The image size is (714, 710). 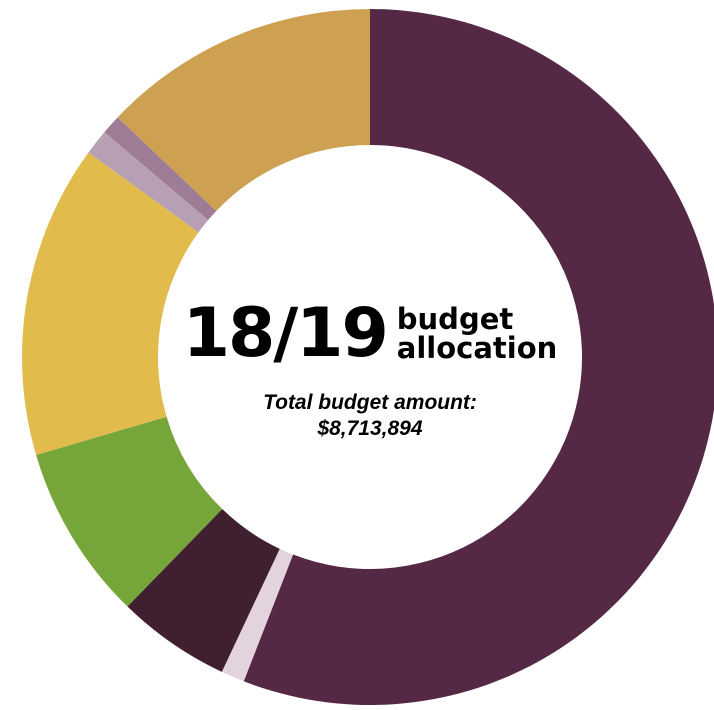 I want to click on fiscal-year: 18/19, so click(x=285, y=333).